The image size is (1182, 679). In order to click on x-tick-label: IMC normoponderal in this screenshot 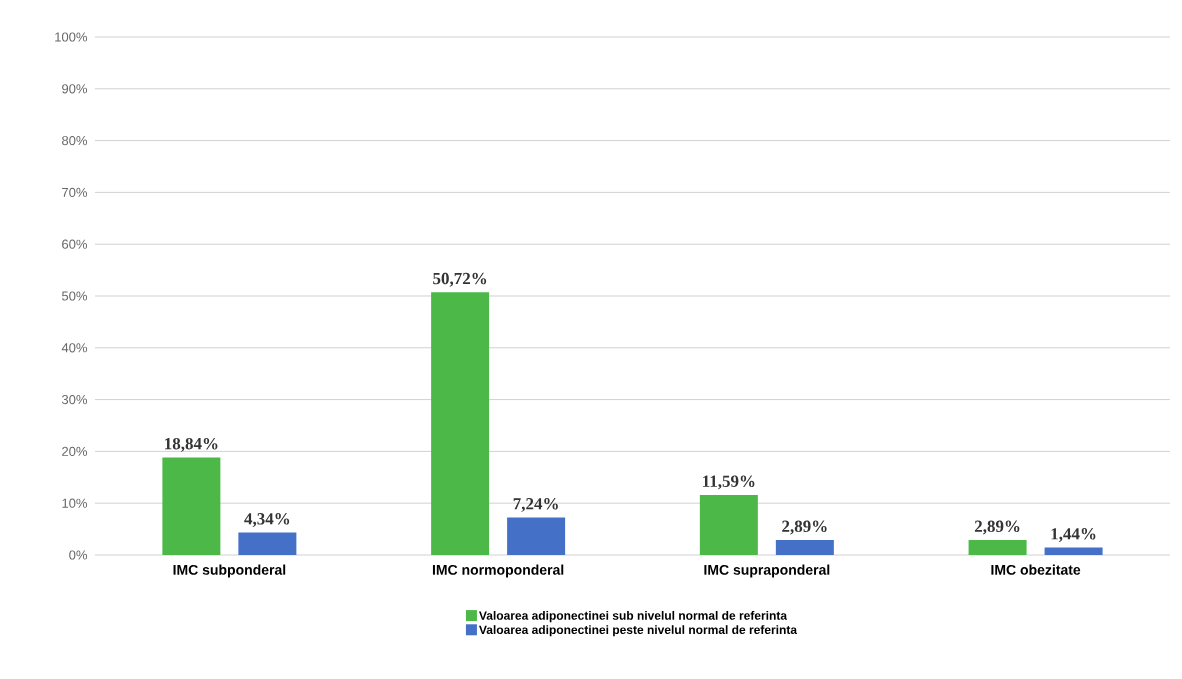, I will do `click(498, 571)`.